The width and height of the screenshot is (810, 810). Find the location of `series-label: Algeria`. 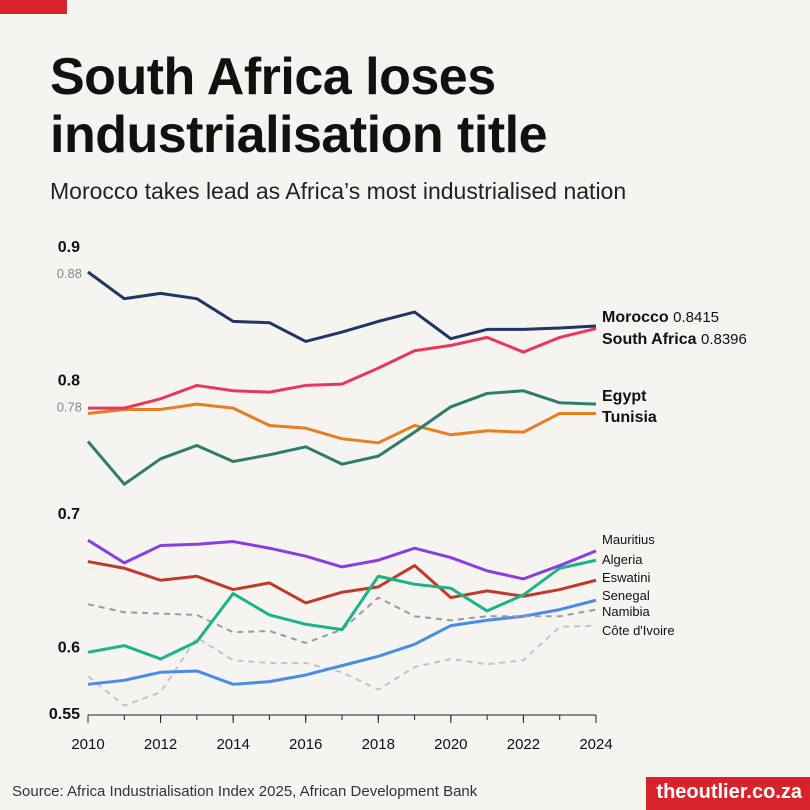

series-label: Algeria is located at coordinates (622, 559).